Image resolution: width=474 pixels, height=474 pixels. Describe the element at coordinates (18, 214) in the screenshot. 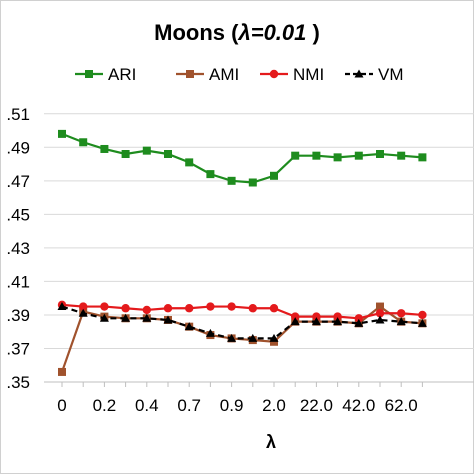

I see `y-tick-label: .45` at that location.